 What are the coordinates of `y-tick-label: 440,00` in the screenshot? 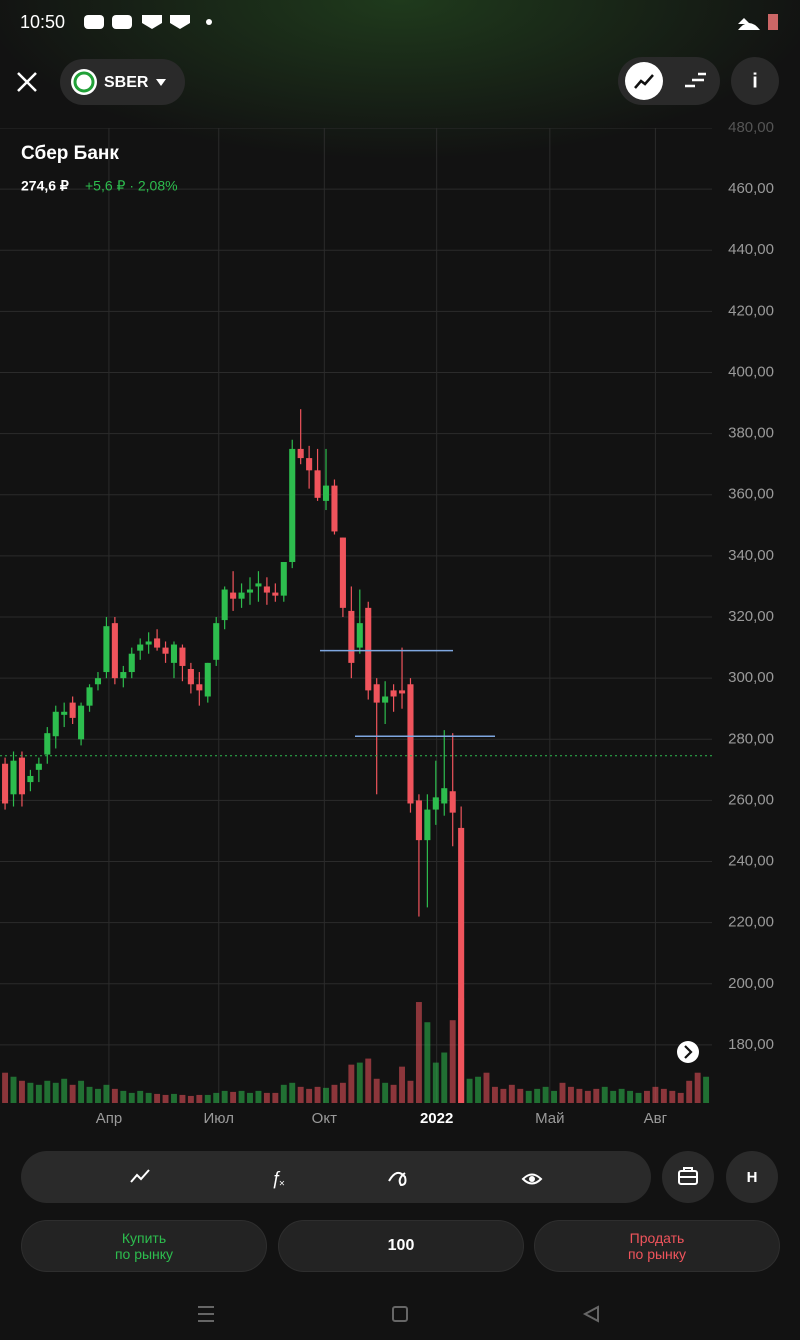 It's located at (751, 249).